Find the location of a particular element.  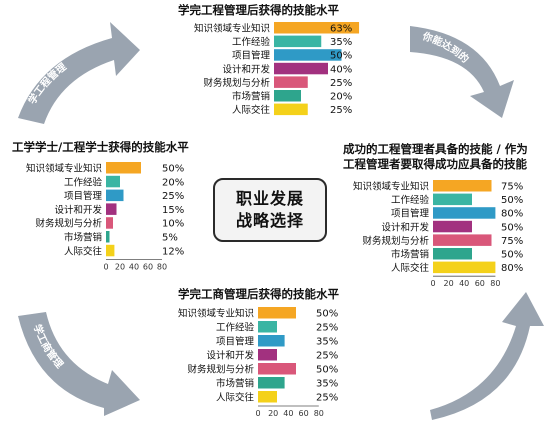

value-label: 5% is located at coordinates (170, 238).